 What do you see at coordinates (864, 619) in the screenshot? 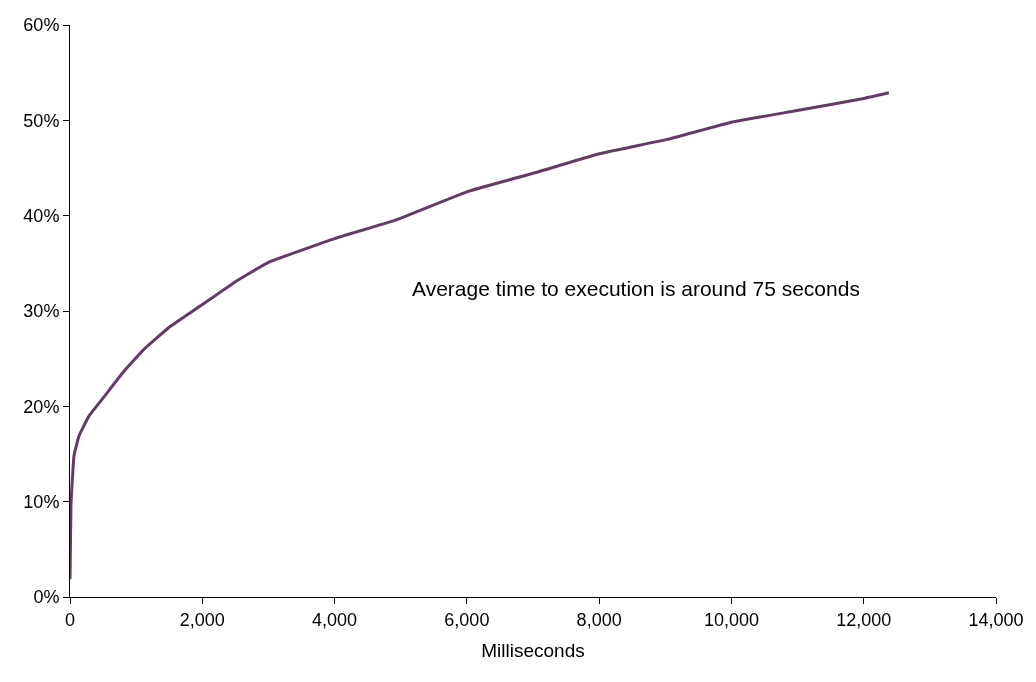
I see `x-tick-label: 12,000` at bounding box center [864, 619].